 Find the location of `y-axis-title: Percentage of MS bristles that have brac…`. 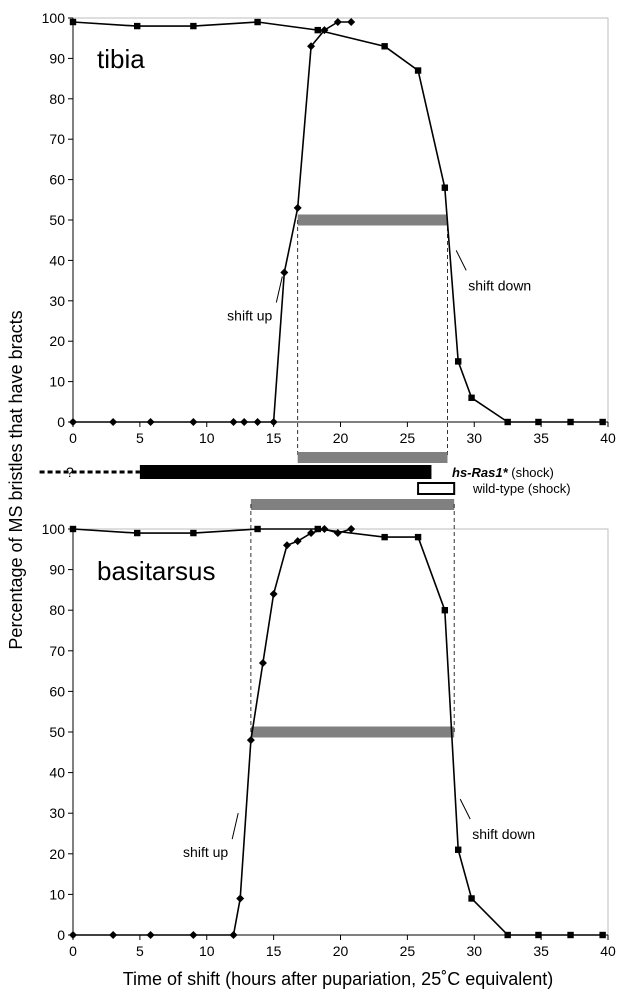

y-axis-title: Percentage of MS bristles that have brac… is located at coordinates (16, 479).